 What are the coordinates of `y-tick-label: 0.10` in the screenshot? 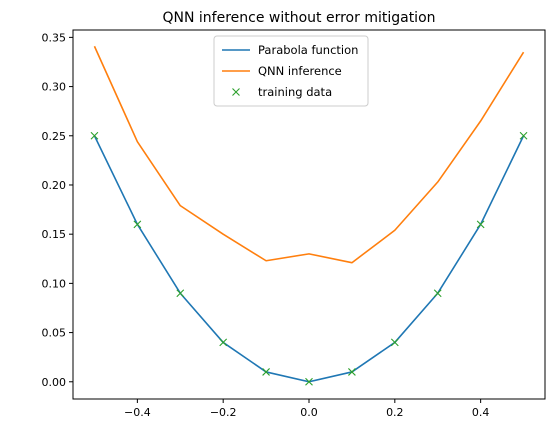 It's located at (54, 283).